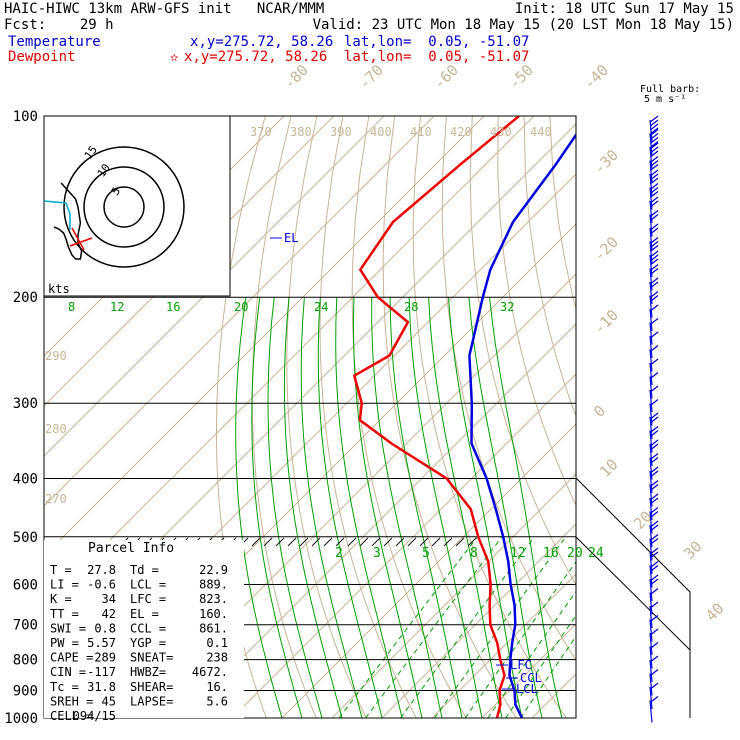 The image size is (740, 740). Describe the element at coordinates (109, 614) in the screenshot. I see `parcel-value: 42` at that location.